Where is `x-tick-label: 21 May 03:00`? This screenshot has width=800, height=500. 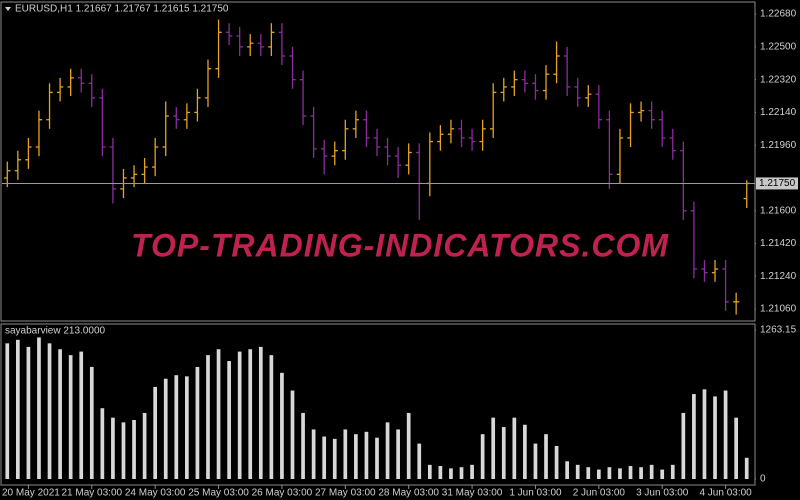 x-tick-label: 21 May 03:00 is located at coordinates (91, 493).